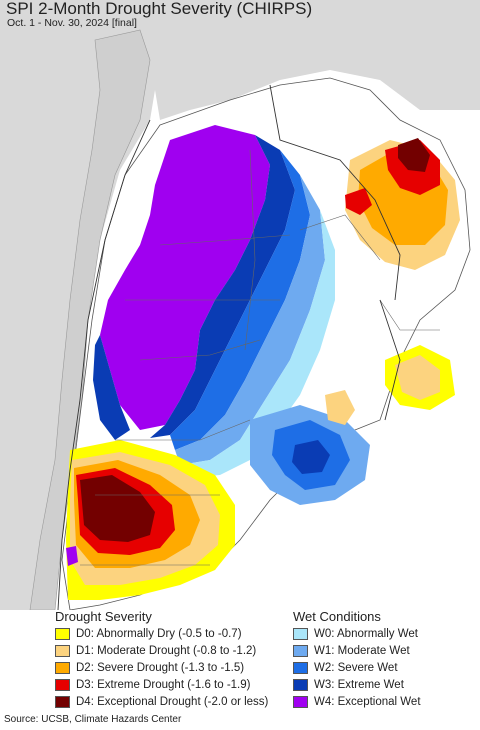  Describe the element at coordinates (300, 701) in the screenshot. I see `w4-swatch` at that location.